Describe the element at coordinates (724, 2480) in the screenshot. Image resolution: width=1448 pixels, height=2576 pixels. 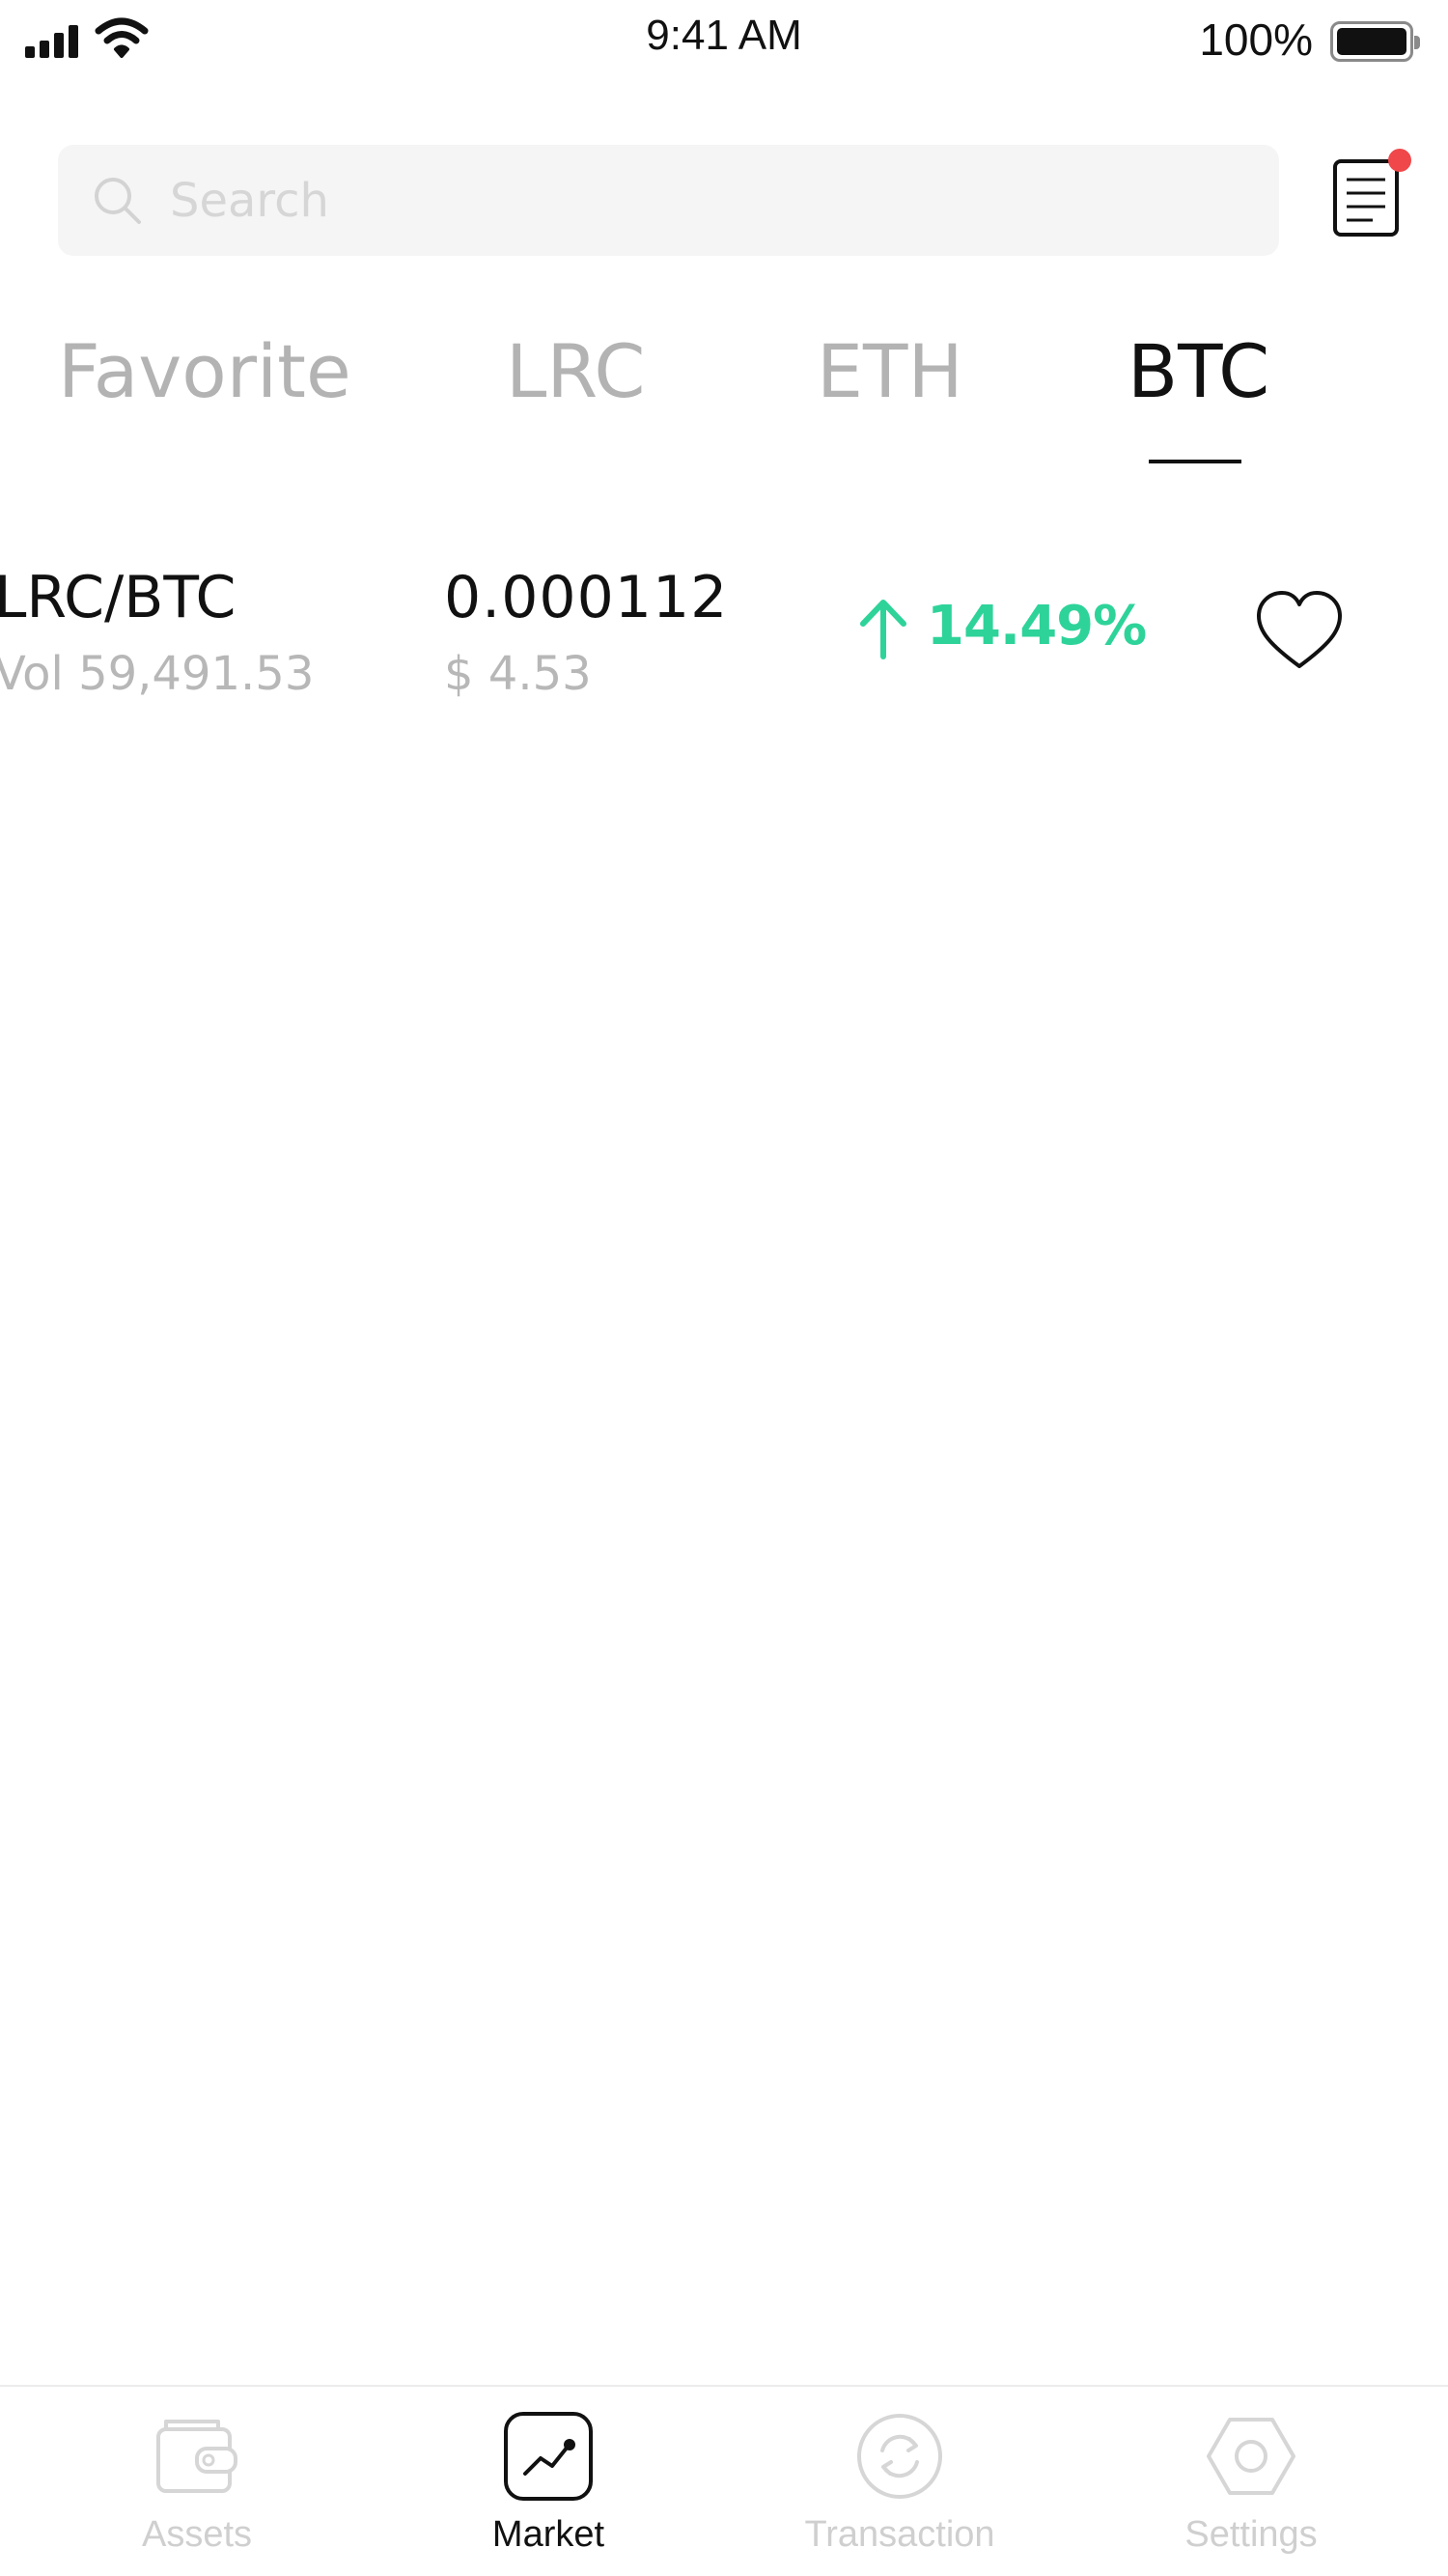
I see `bottom-nav: Assets Market Transaction` at that location.